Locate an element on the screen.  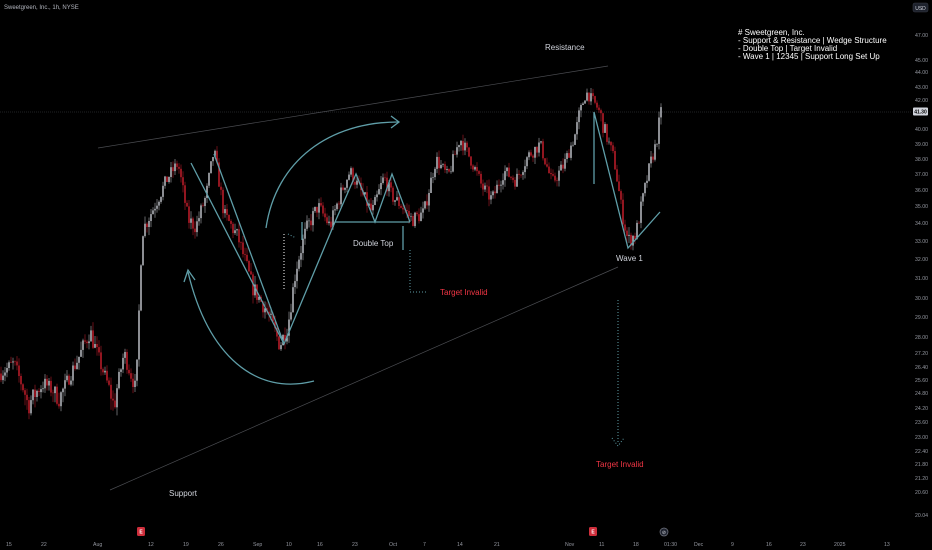
wave1-label: Wave 1 is located at coordinates (629, 258).